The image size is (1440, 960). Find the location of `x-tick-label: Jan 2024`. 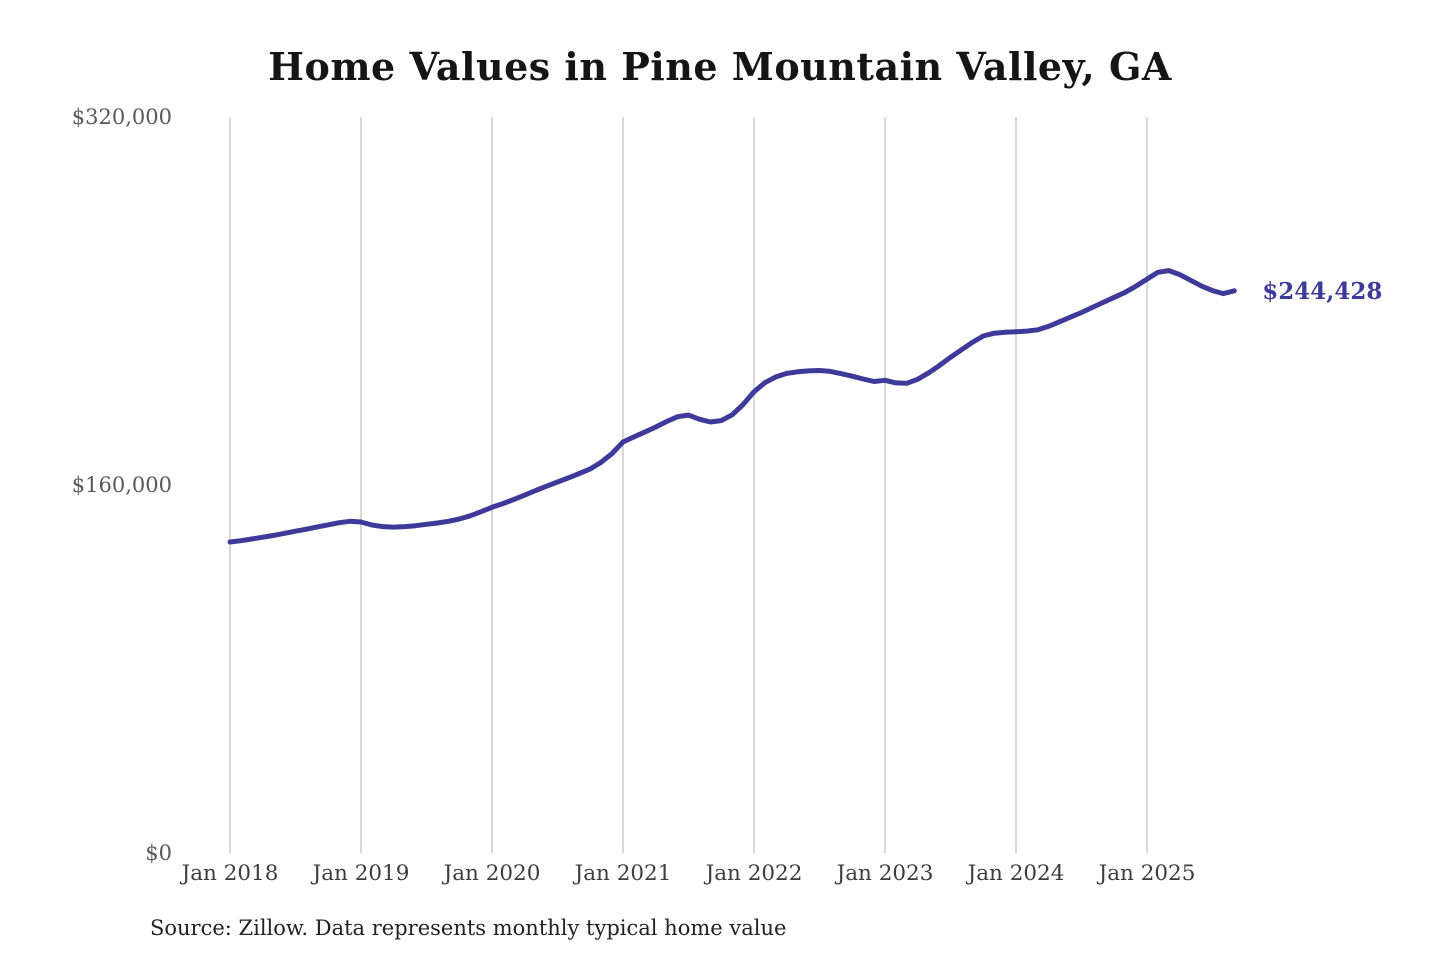

x-tick-label: Jan 2024 is located at coordinates (1015, 873).